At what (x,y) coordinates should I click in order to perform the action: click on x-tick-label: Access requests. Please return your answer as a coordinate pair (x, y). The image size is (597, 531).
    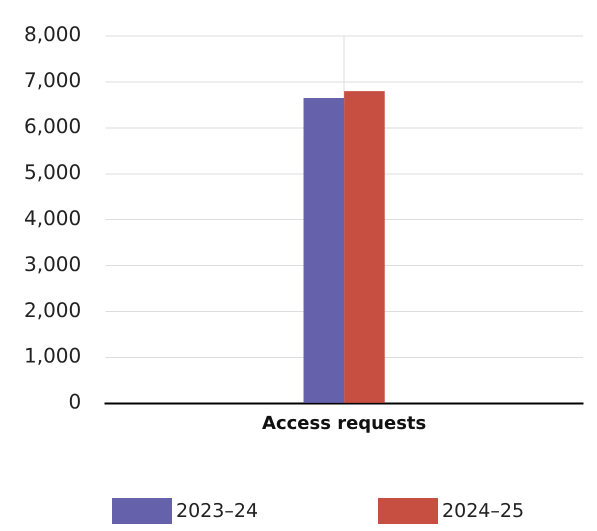
    Looking at the image, I should click on (344, 423).